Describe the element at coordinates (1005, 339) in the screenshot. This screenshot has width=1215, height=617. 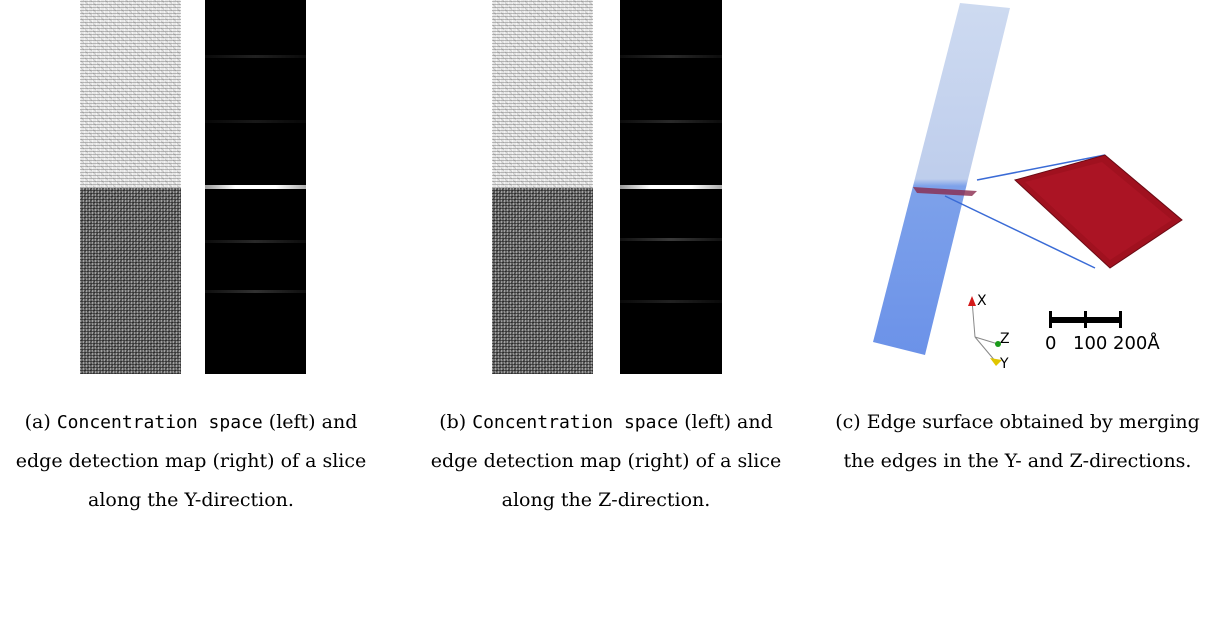
I see `axis-label-z: Z` at that location.